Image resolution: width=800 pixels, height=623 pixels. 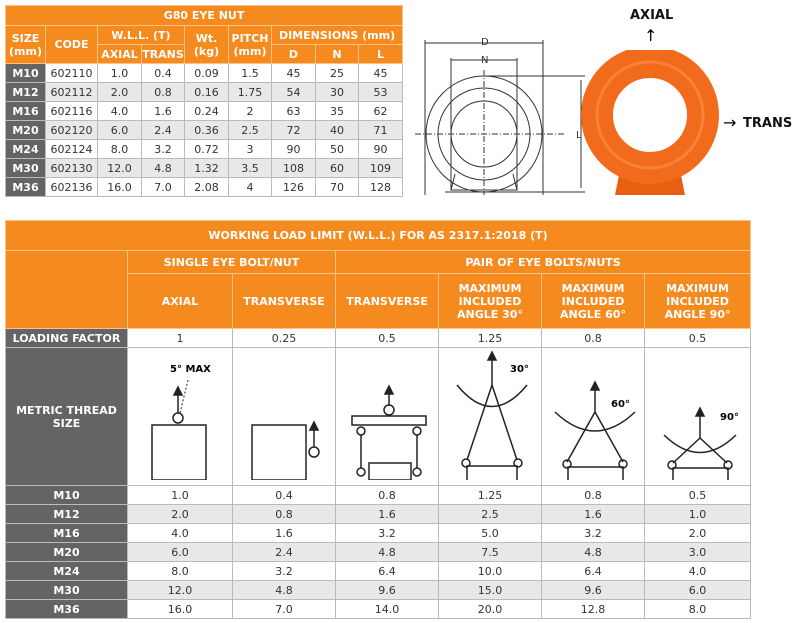 What do you see at coordinates (595, 432) in the screenshot?
I see `angle-60-diagram: 60°` at bounding box center [595, 432].